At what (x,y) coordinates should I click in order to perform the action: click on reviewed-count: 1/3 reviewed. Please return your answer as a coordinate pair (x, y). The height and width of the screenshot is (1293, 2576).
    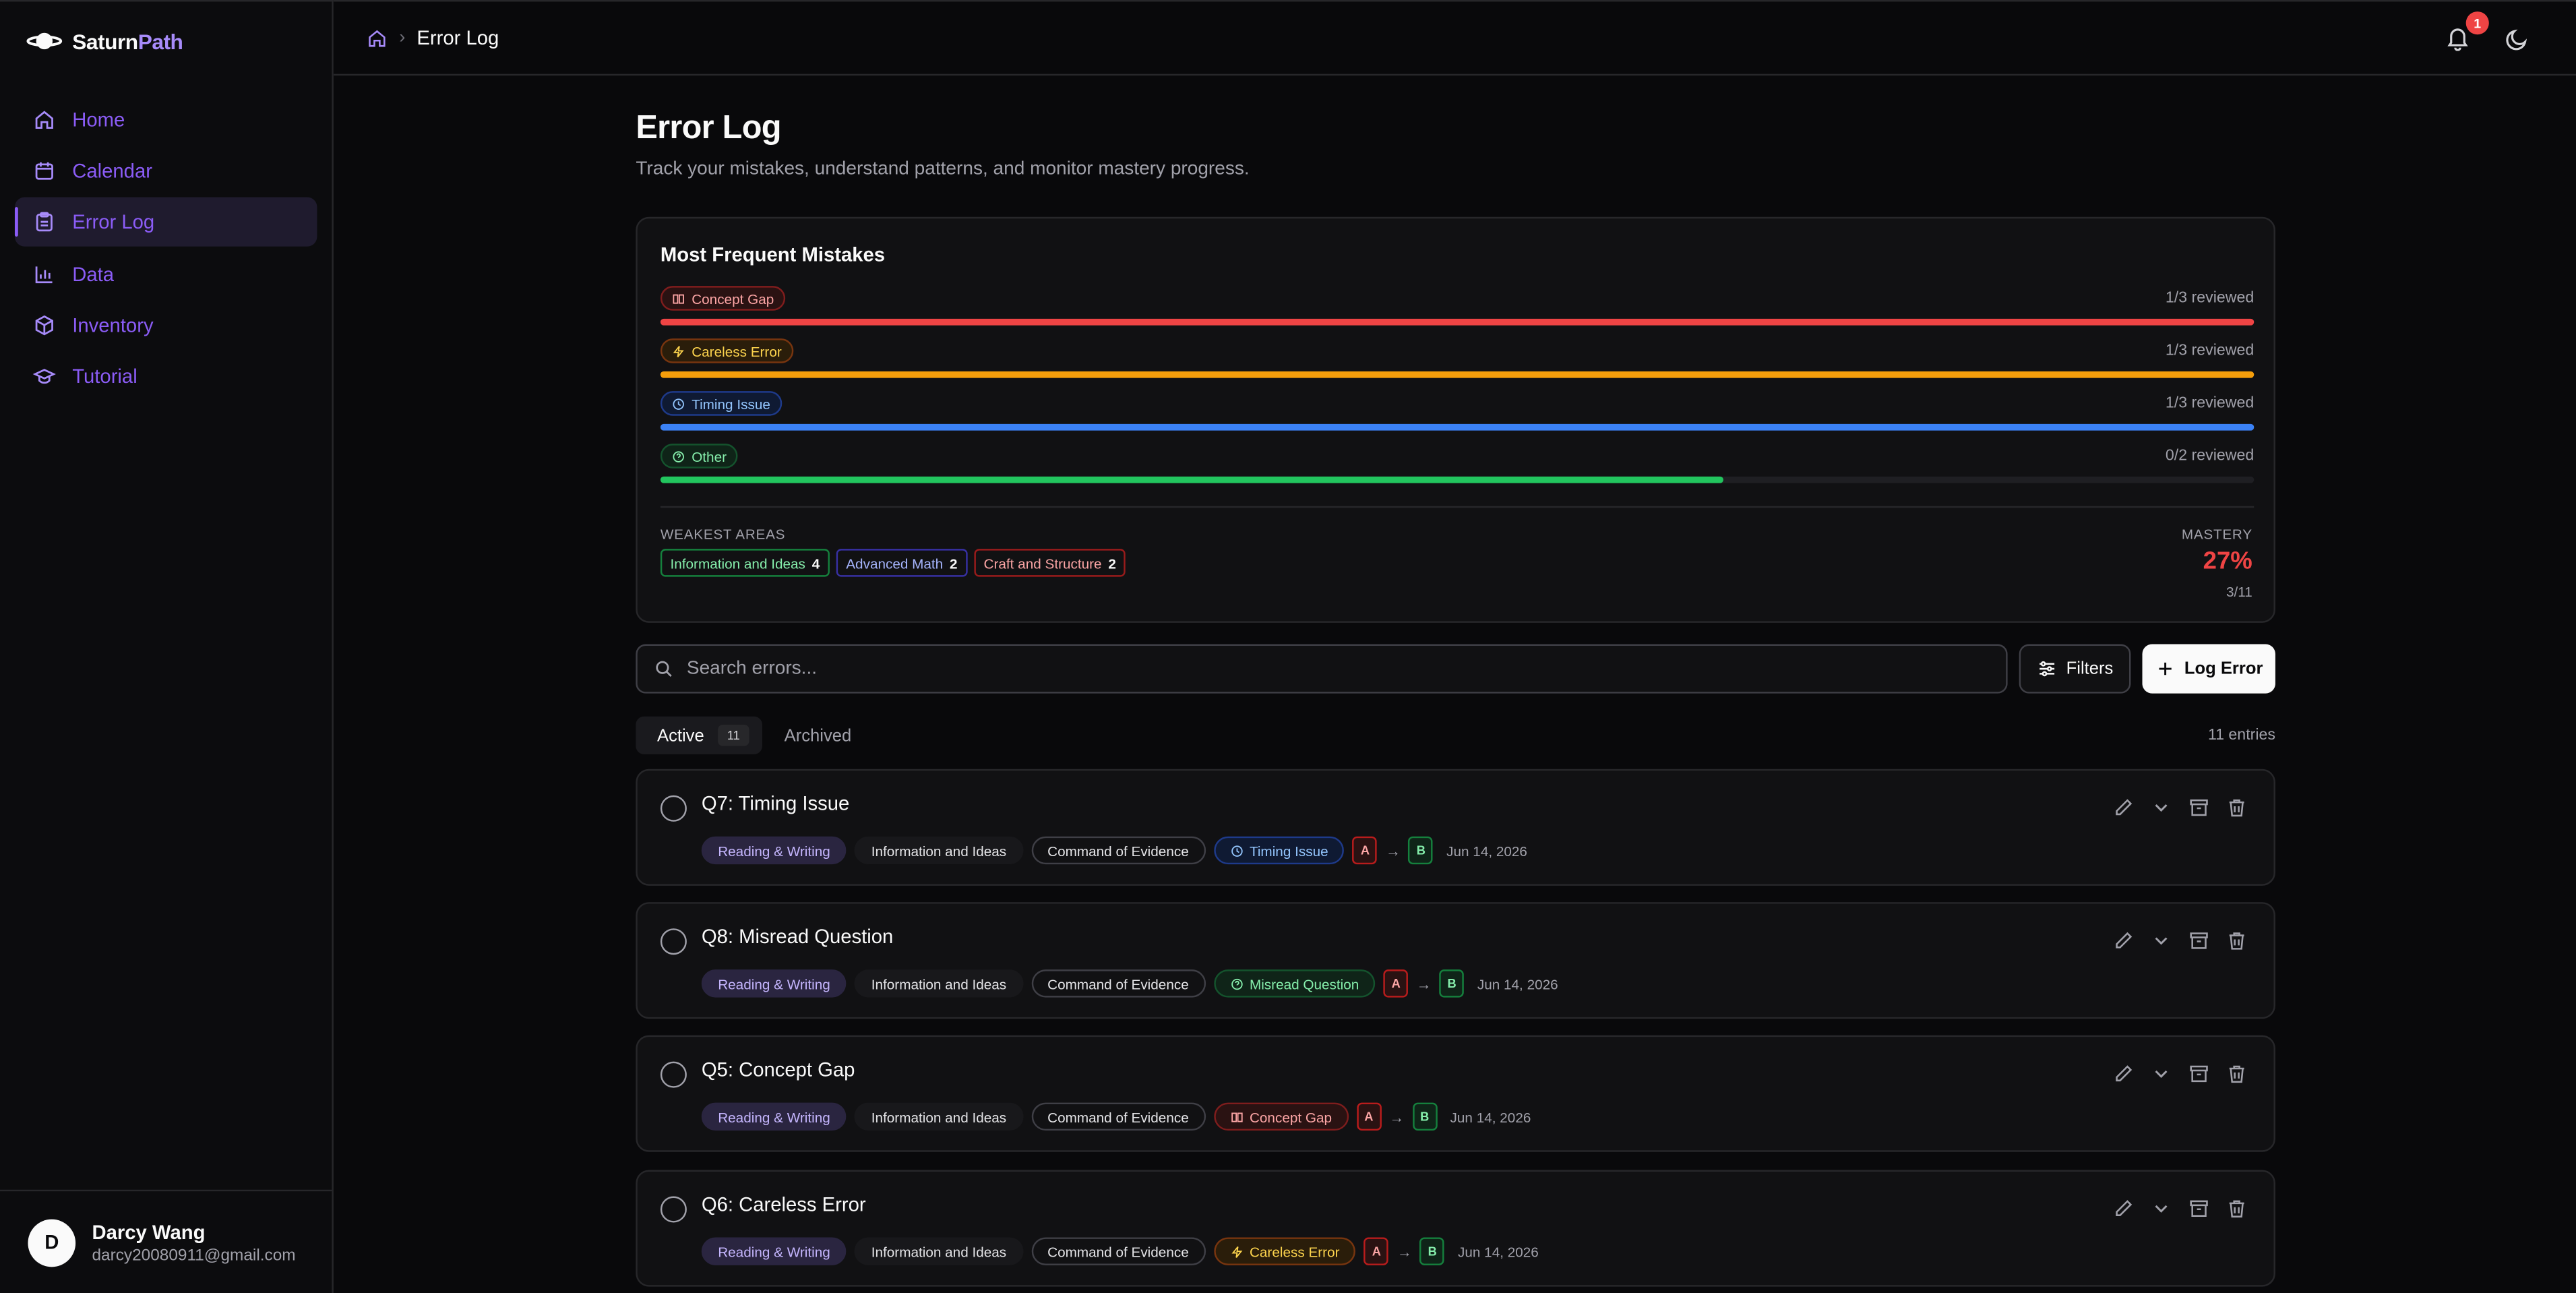
    Looking at the image, I should click on (2210, 351).